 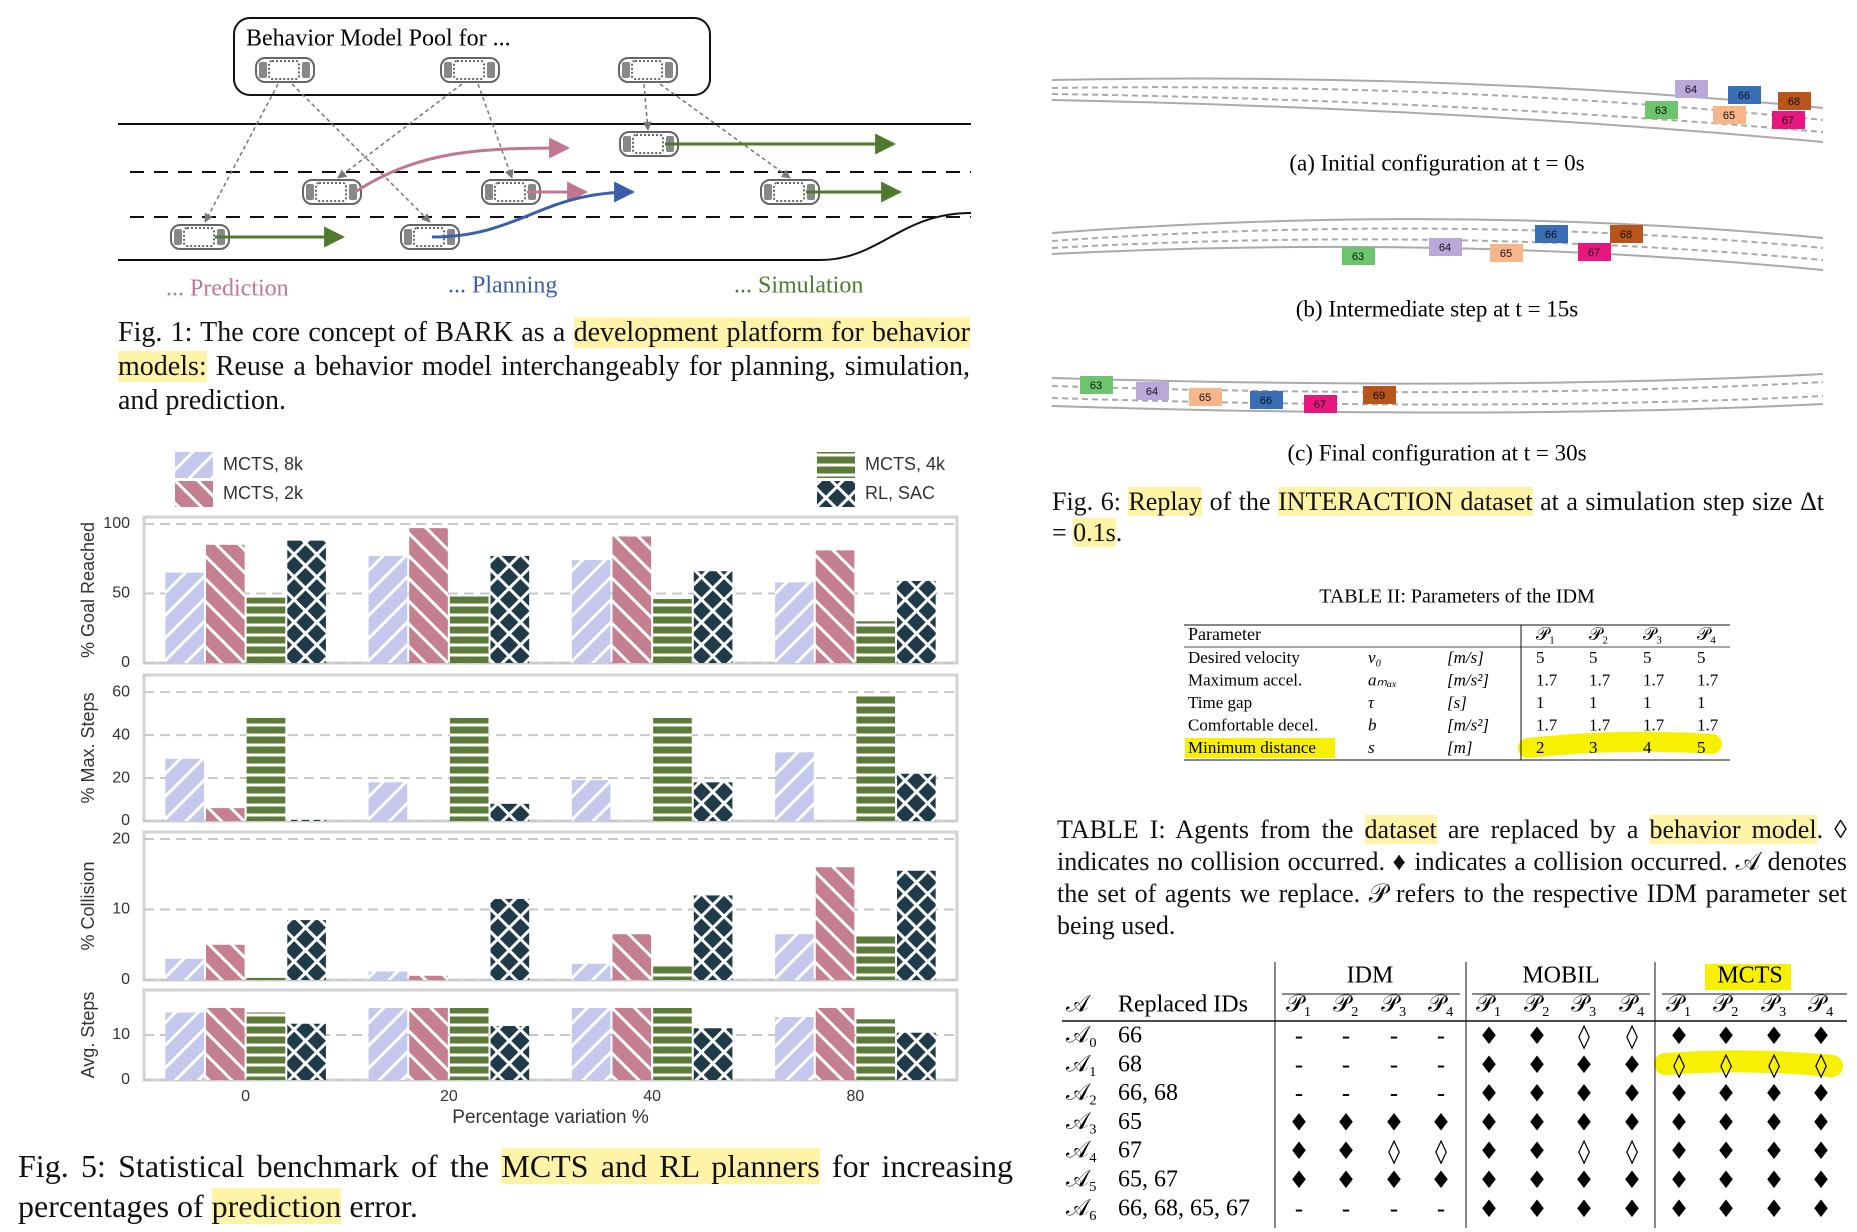 What do you see at coordinates (1652, 634) in the screenshot?
I see `table-header: 𝒫₃` at bounding box center [1652, 634].